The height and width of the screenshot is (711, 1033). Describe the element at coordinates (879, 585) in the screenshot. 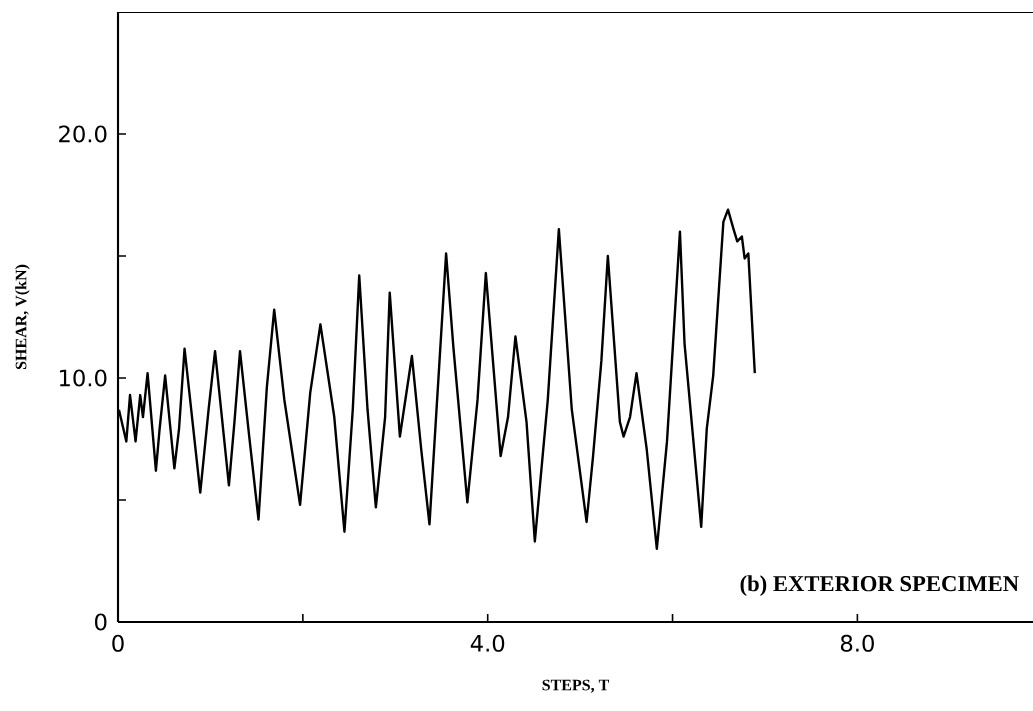

I see `annotation: (b) EXTERIOR SPECIMEN` at that location.